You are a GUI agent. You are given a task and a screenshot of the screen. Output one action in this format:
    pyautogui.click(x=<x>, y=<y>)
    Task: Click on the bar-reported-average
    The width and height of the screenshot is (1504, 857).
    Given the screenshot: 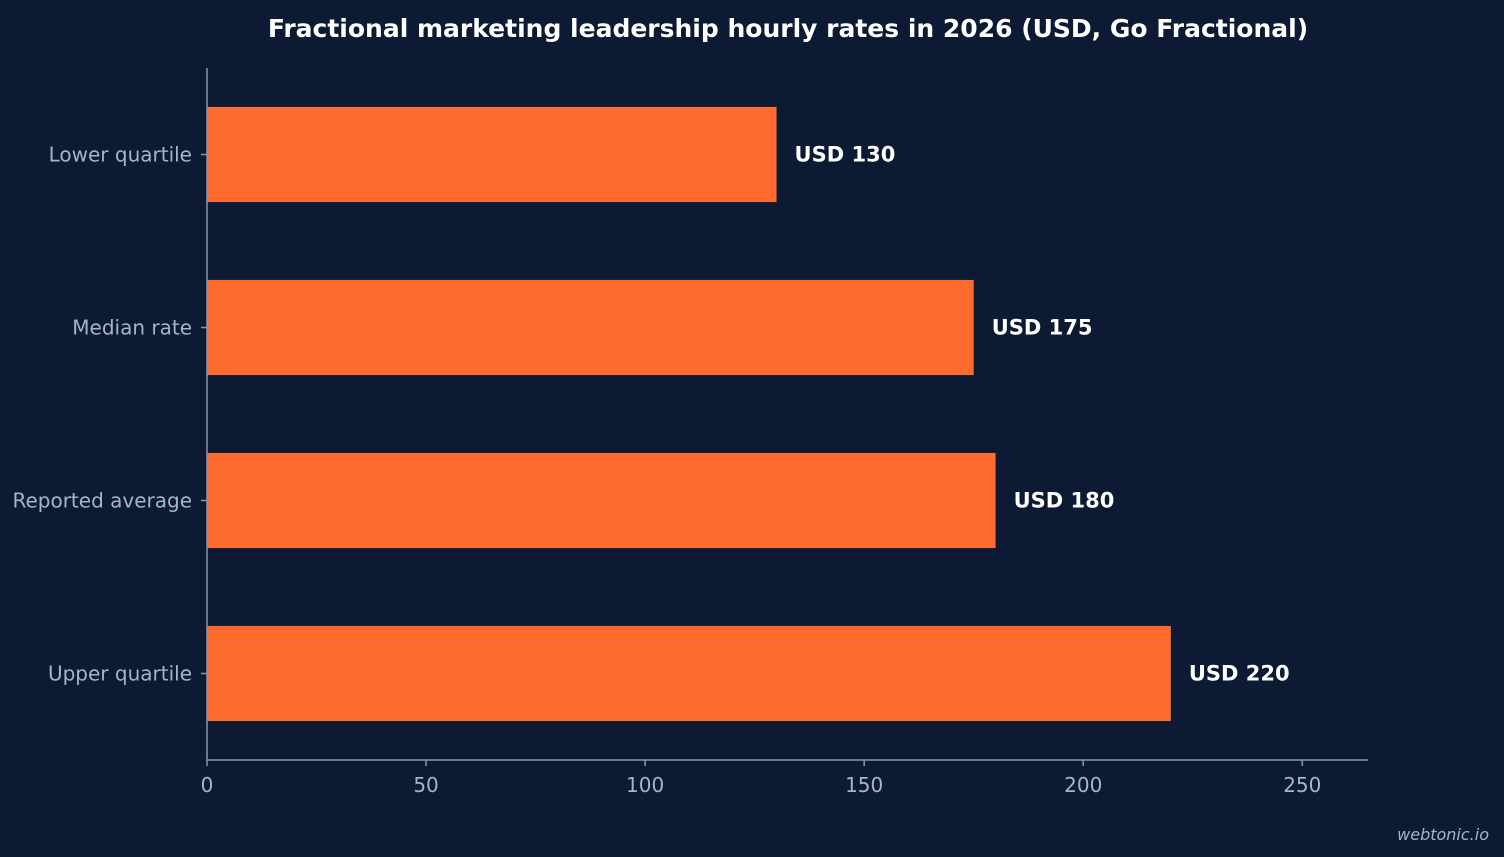 What is the action you would take?
    pyautogui.click(x=601, y=500)
    